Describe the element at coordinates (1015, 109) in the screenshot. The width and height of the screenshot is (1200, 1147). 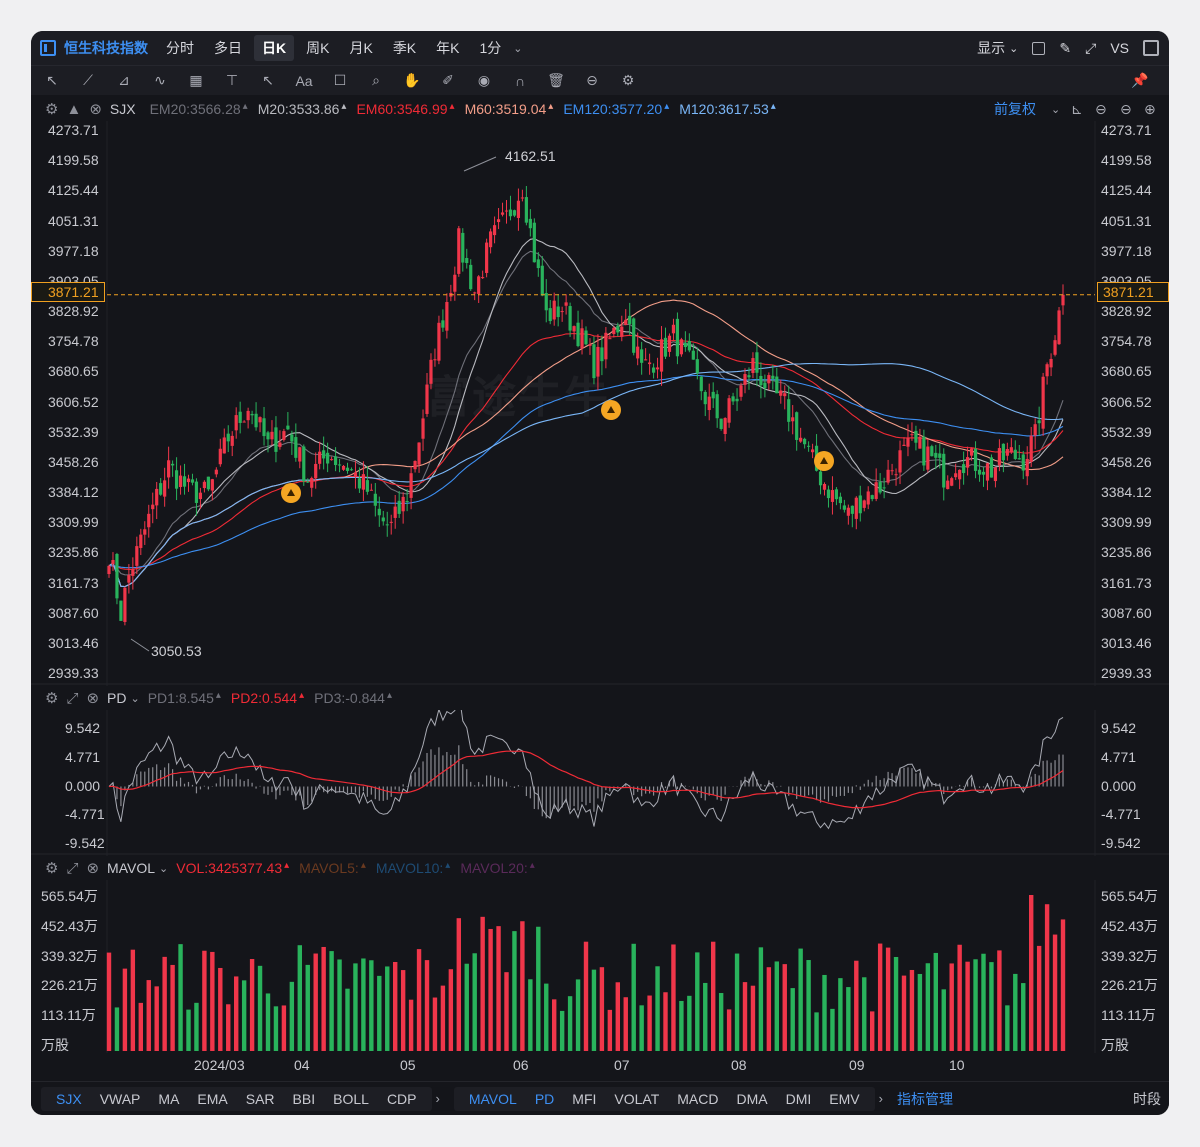
I see `adjust-select: 前复权` at that location.